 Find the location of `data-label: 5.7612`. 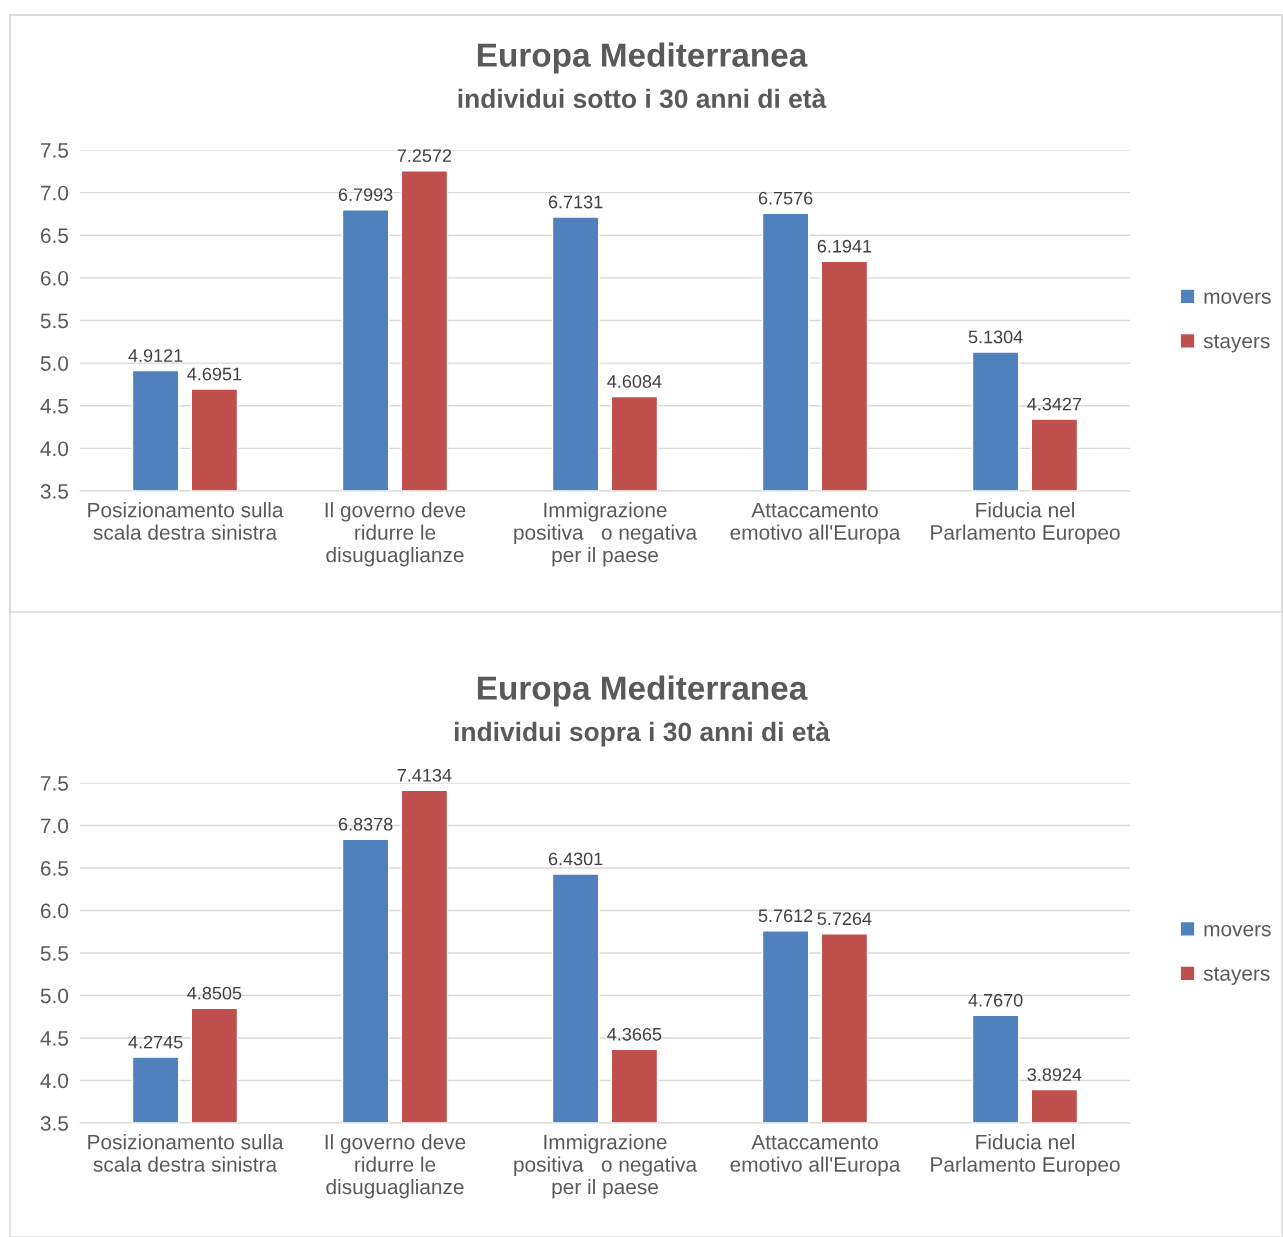

data-label: 5.7612 is located at coordinates (785, 916).